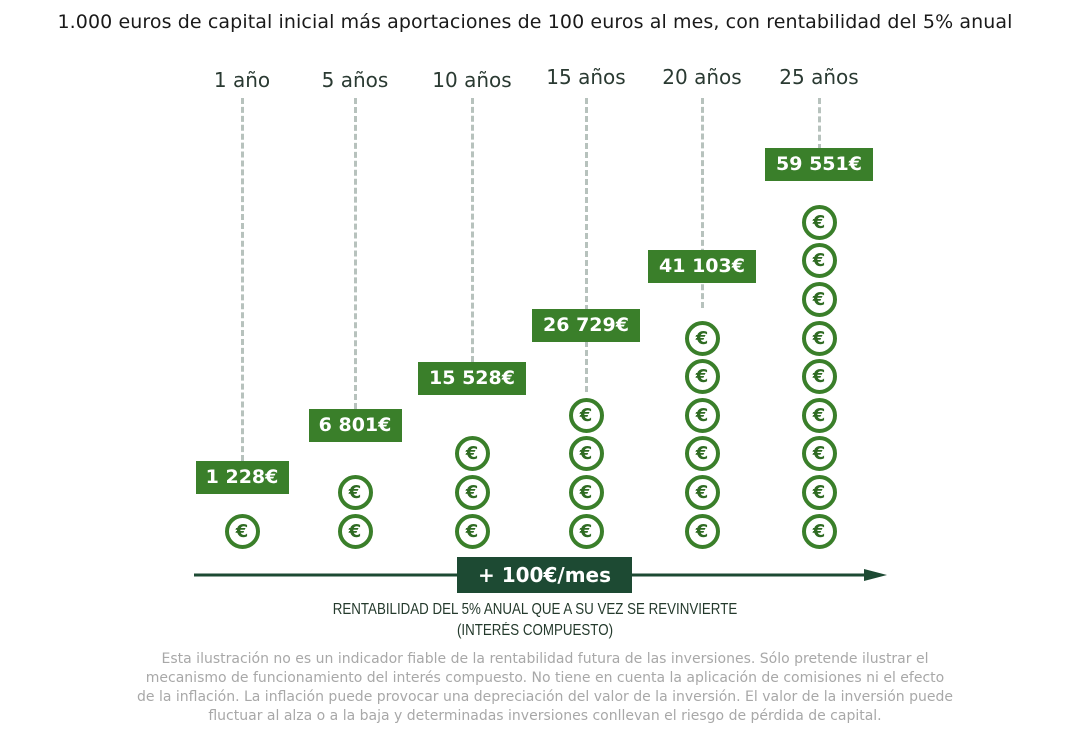  Describe the element at coordinates (819, 164) in the screenshot. I see `value-label: 59 551€` at that location.